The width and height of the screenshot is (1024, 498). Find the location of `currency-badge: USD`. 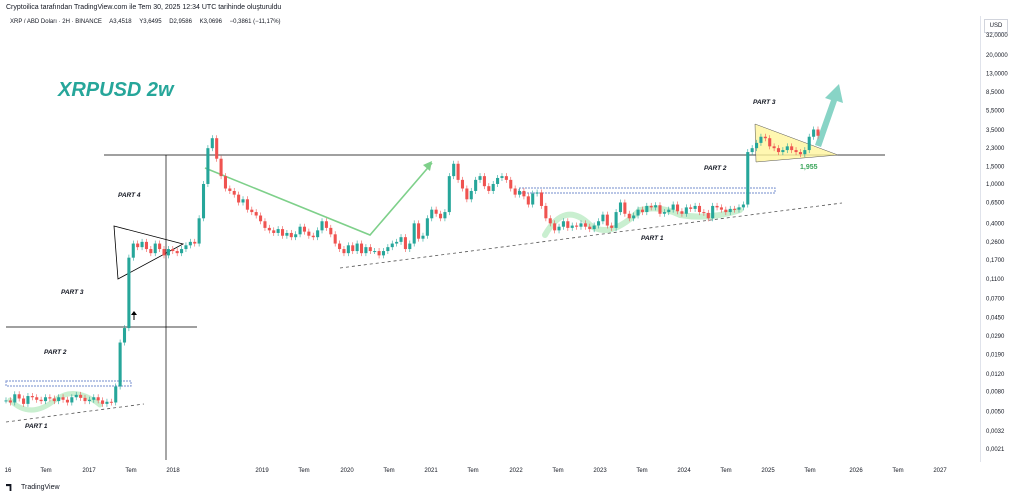

currency-badge: USD is located at coordinates (996, 26).